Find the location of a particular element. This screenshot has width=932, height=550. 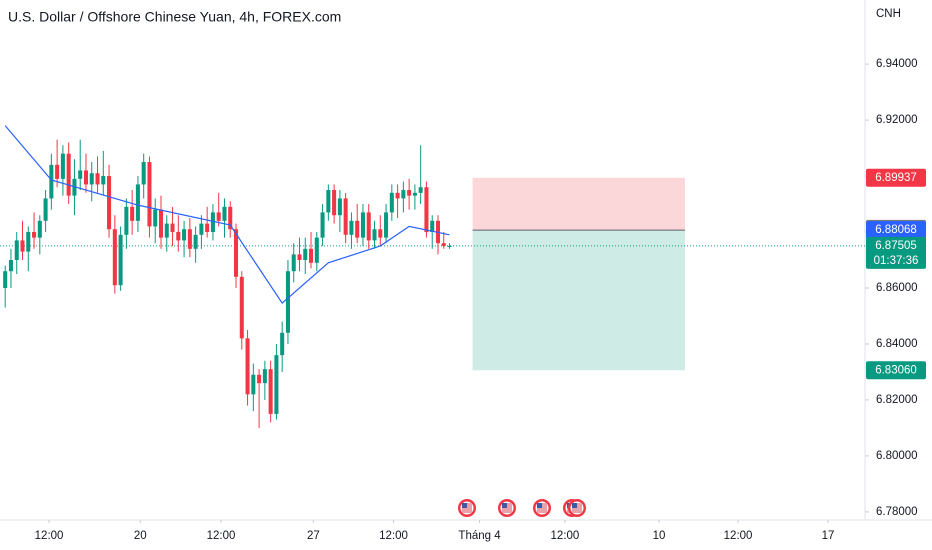

y-tick-label: 6.84000 is located at coordinates (897, 344).